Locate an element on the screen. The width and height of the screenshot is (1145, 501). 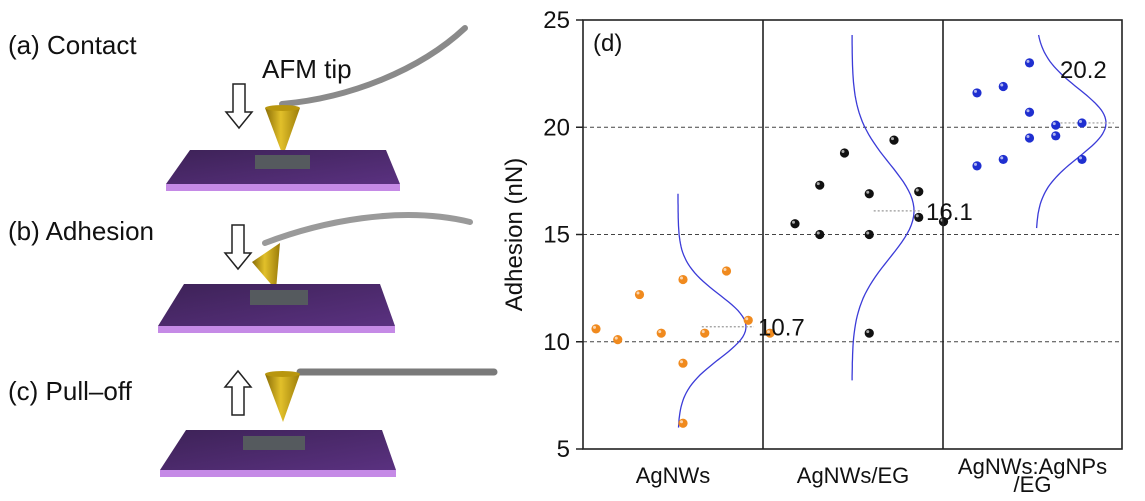
y-tick-label: 25 is located at coordinates (556, 20).